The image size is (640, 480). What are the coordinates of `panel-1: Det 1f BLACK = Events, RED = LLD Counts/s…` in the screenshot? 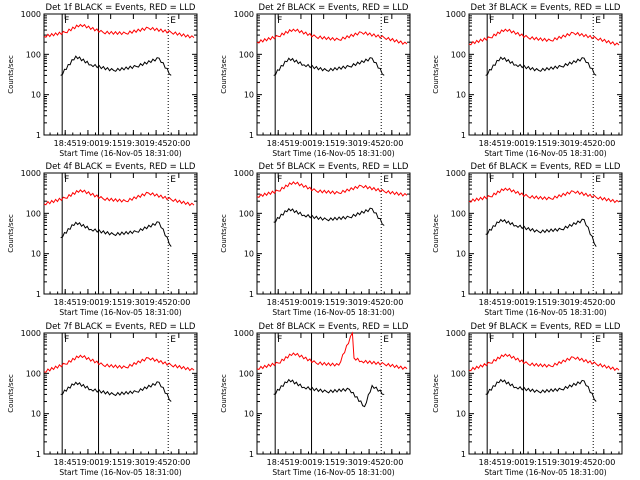 It's located at (102, 80).